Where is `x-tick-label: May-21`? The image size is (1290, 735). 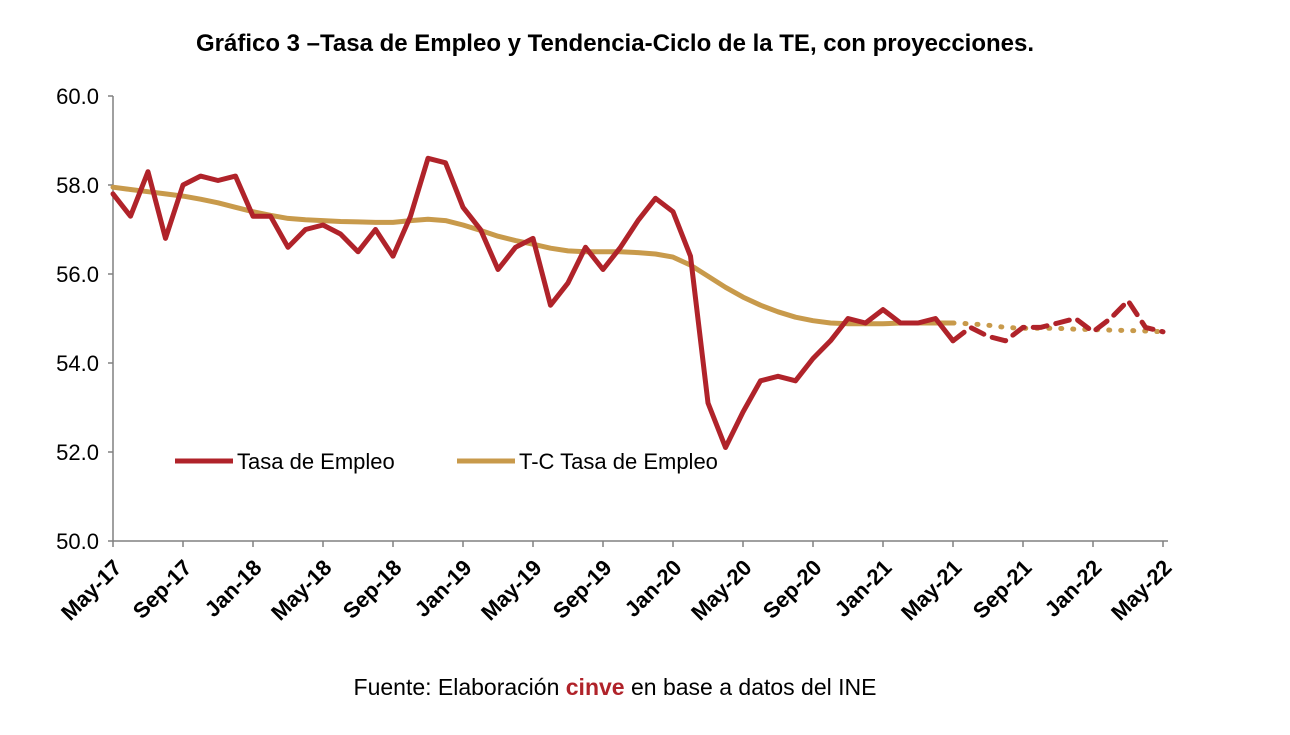
x-tick-label: May-21 is located at coordinates (931, 590).